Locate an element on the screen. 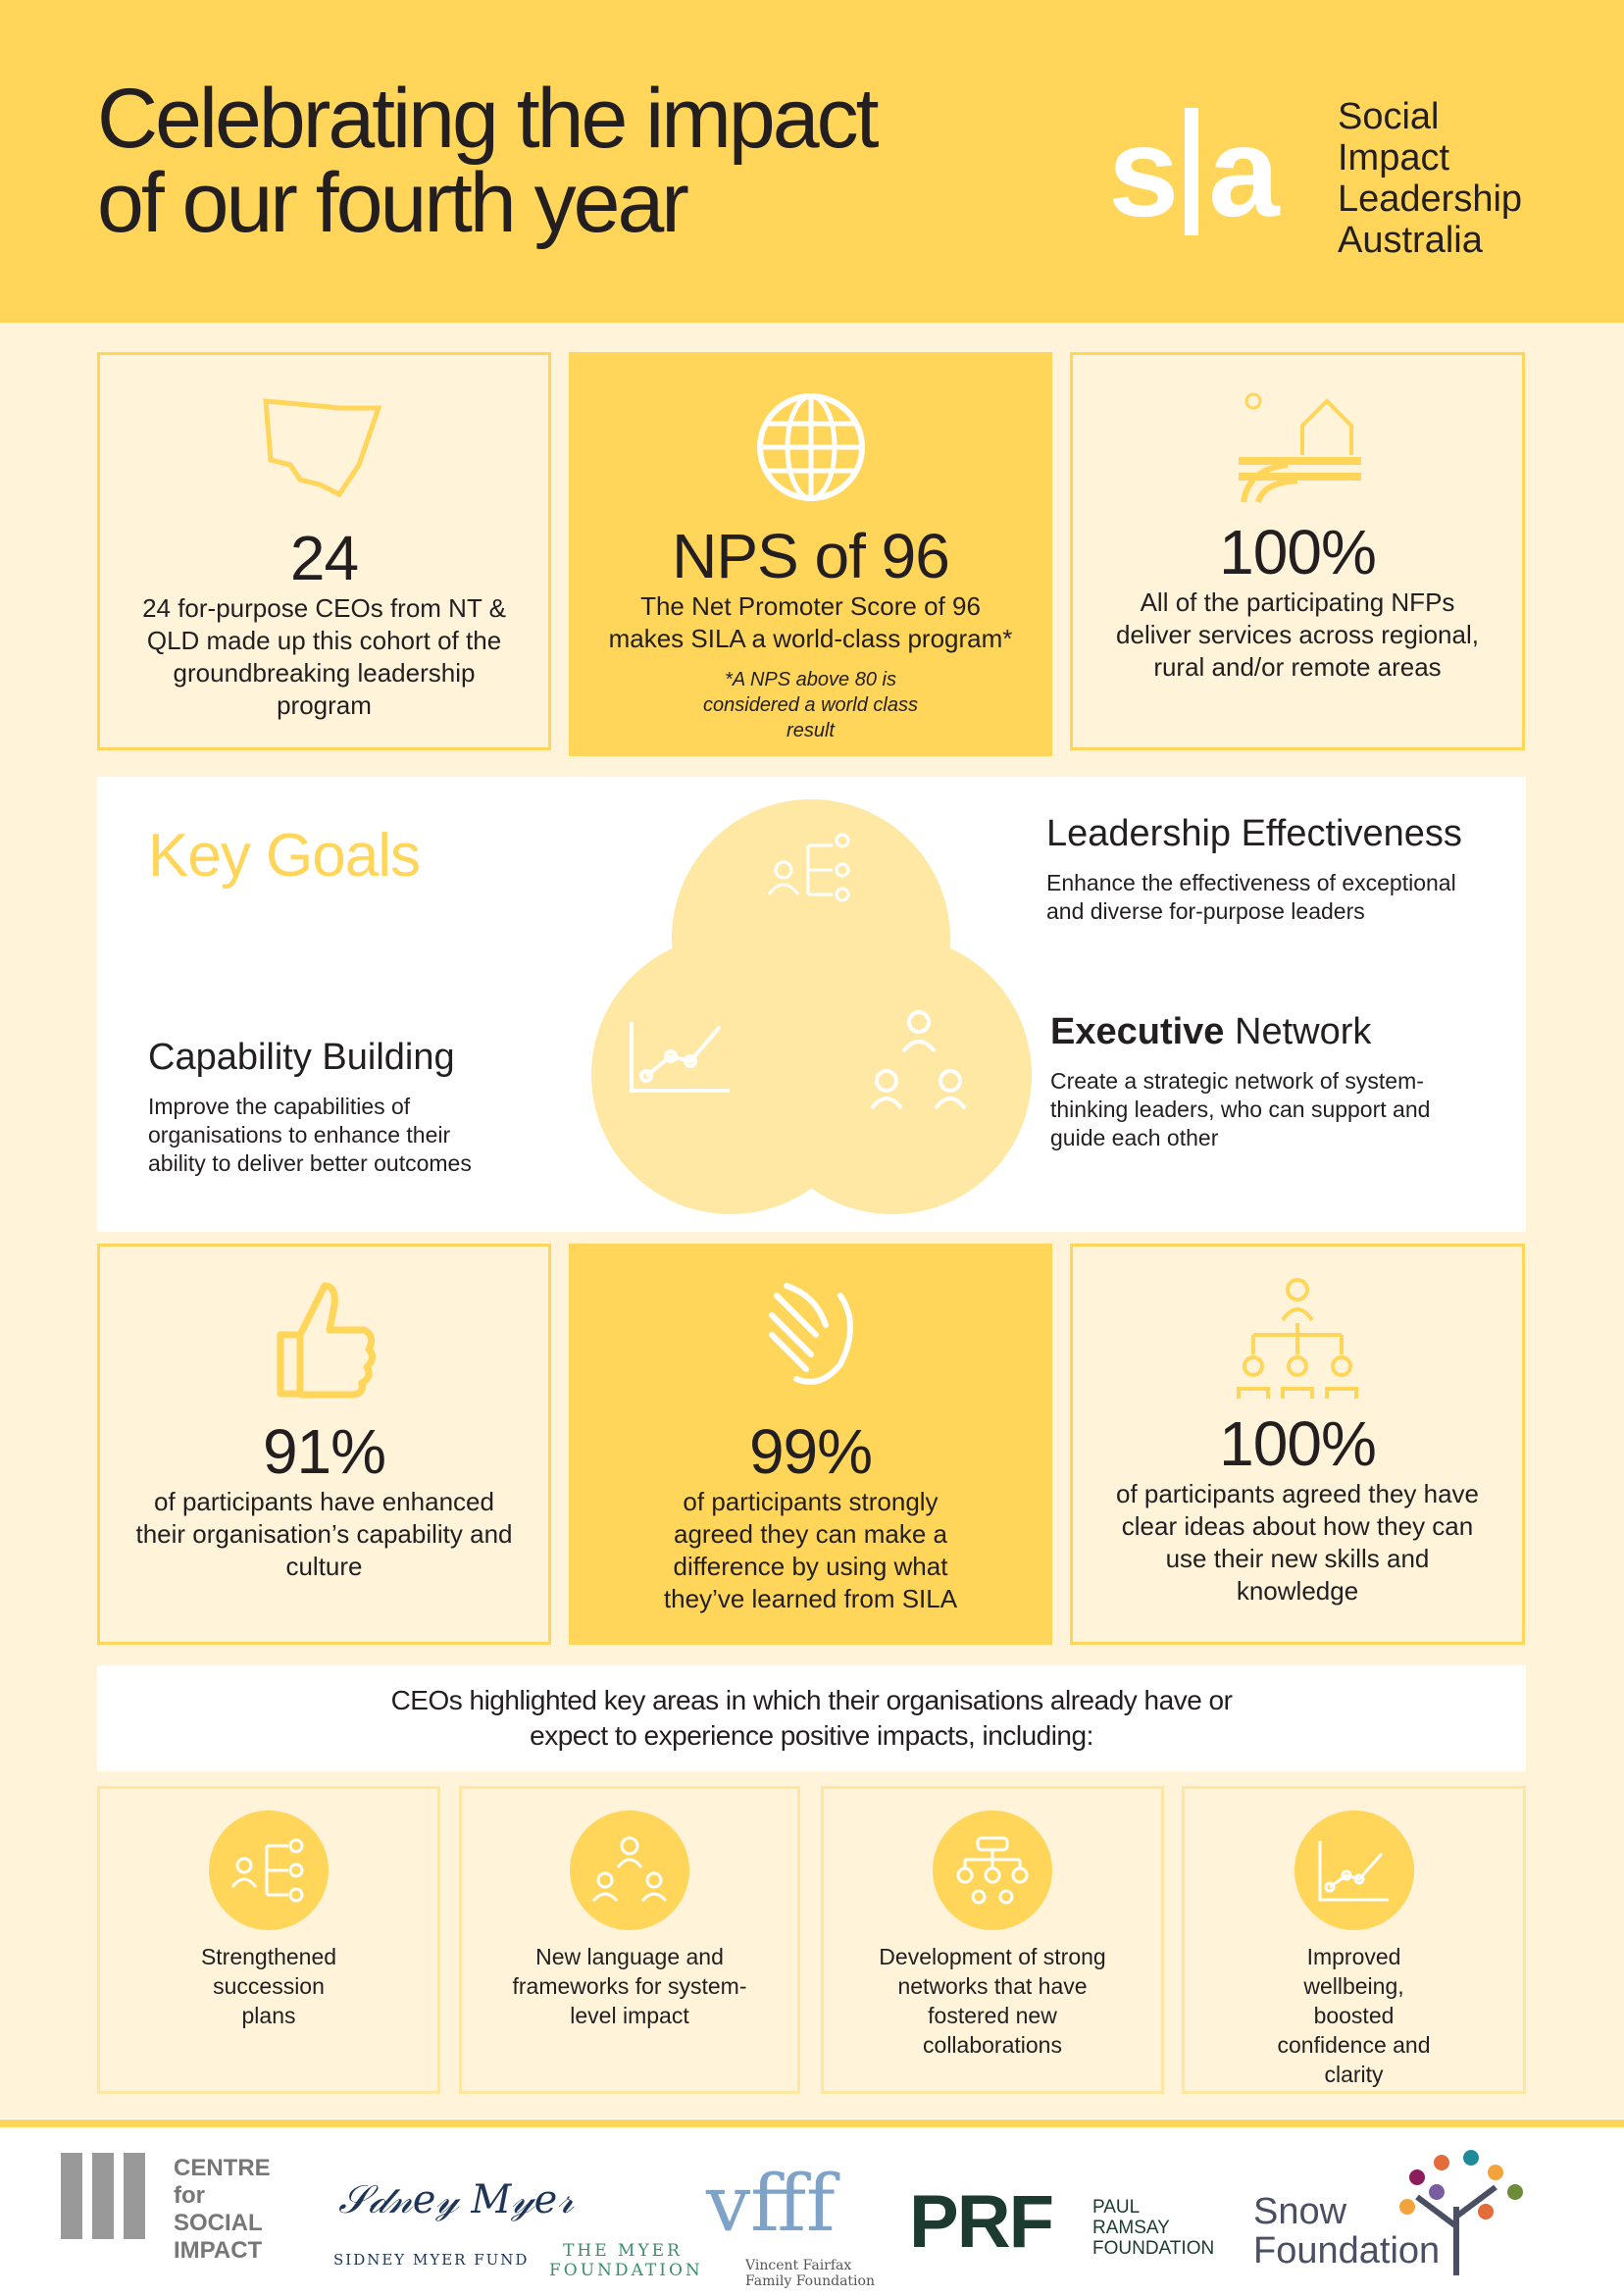  goal-title: Network is located at coordinates (1298, 1031).